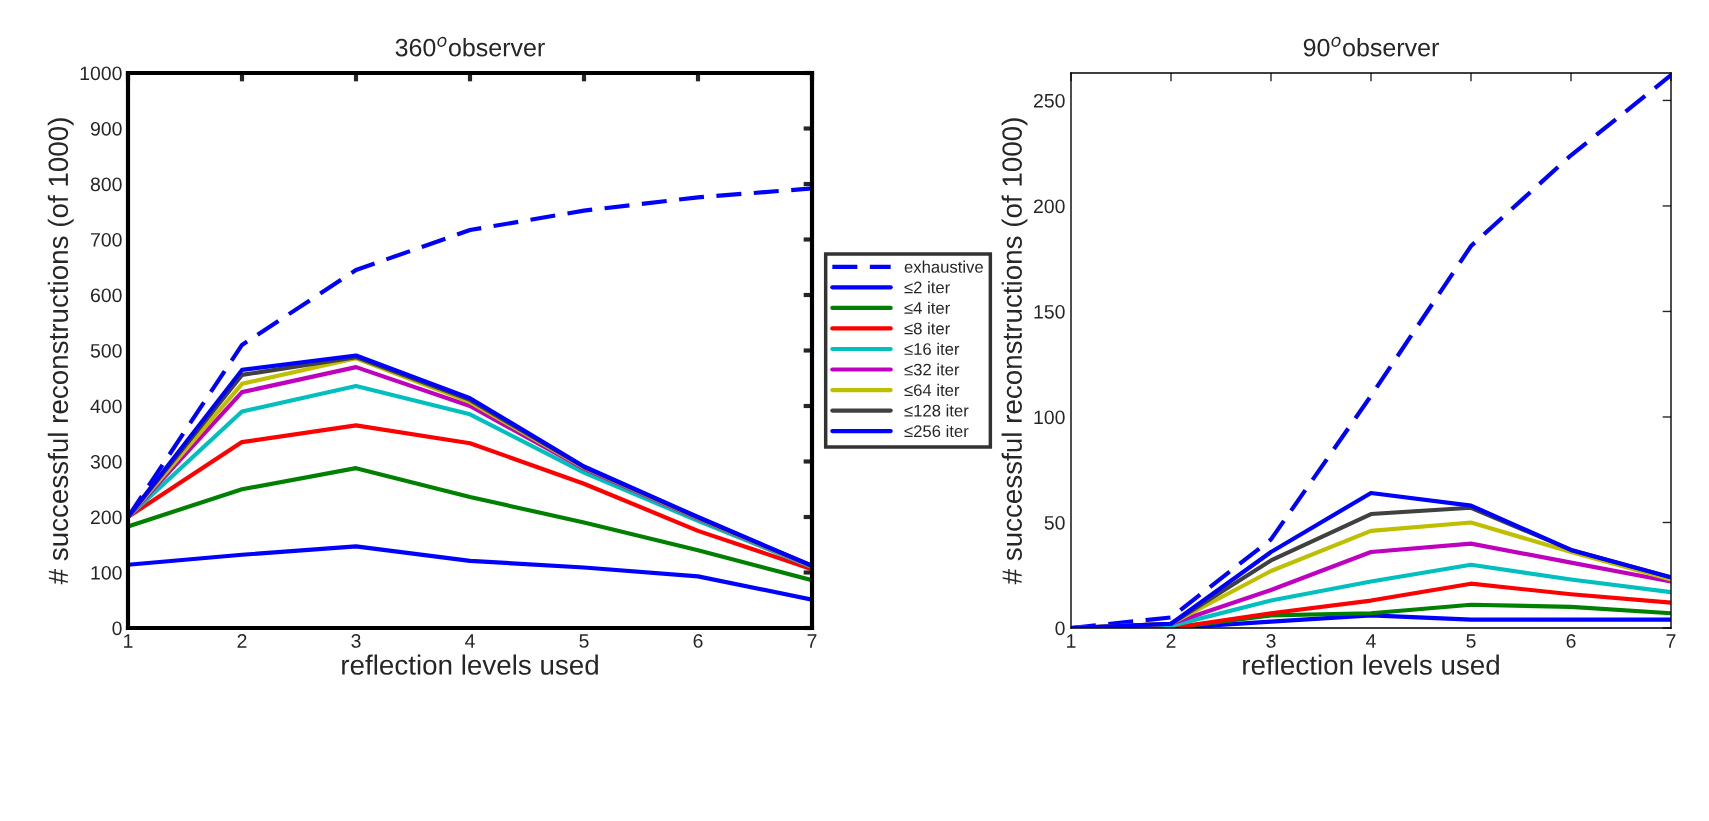 Image resolution: width=1709 pixels, height=821 pixels. Describe the element at coordinates (1049, 100) in the screenshot. I see `y-tick-label: 250` at that location.